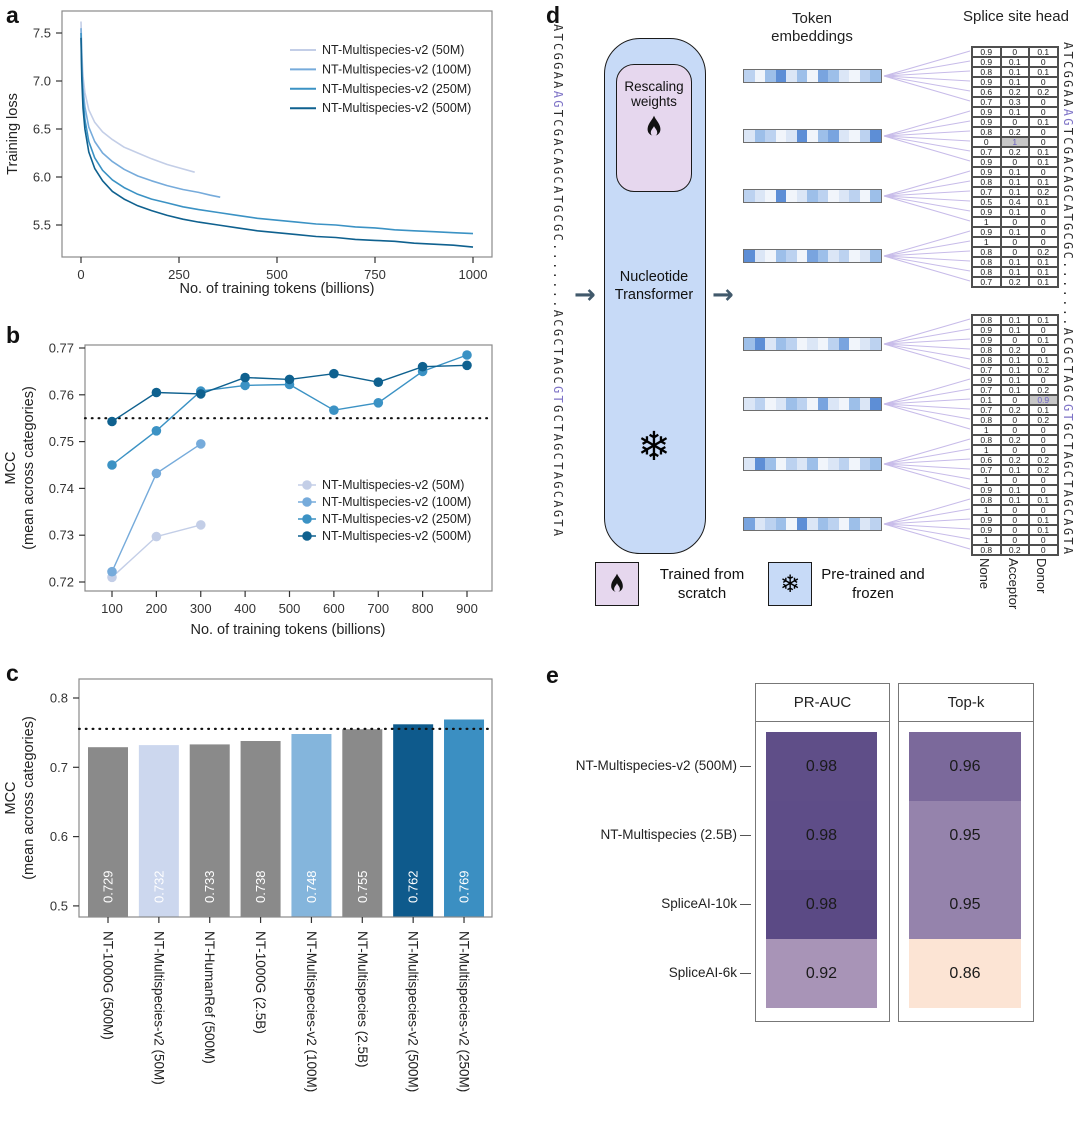 This screenshot has width=1080, height=1137. What do you see at coordinates (617, 582) in the screenshot?
I see `flame-icon` at bounding box center [617, 582].